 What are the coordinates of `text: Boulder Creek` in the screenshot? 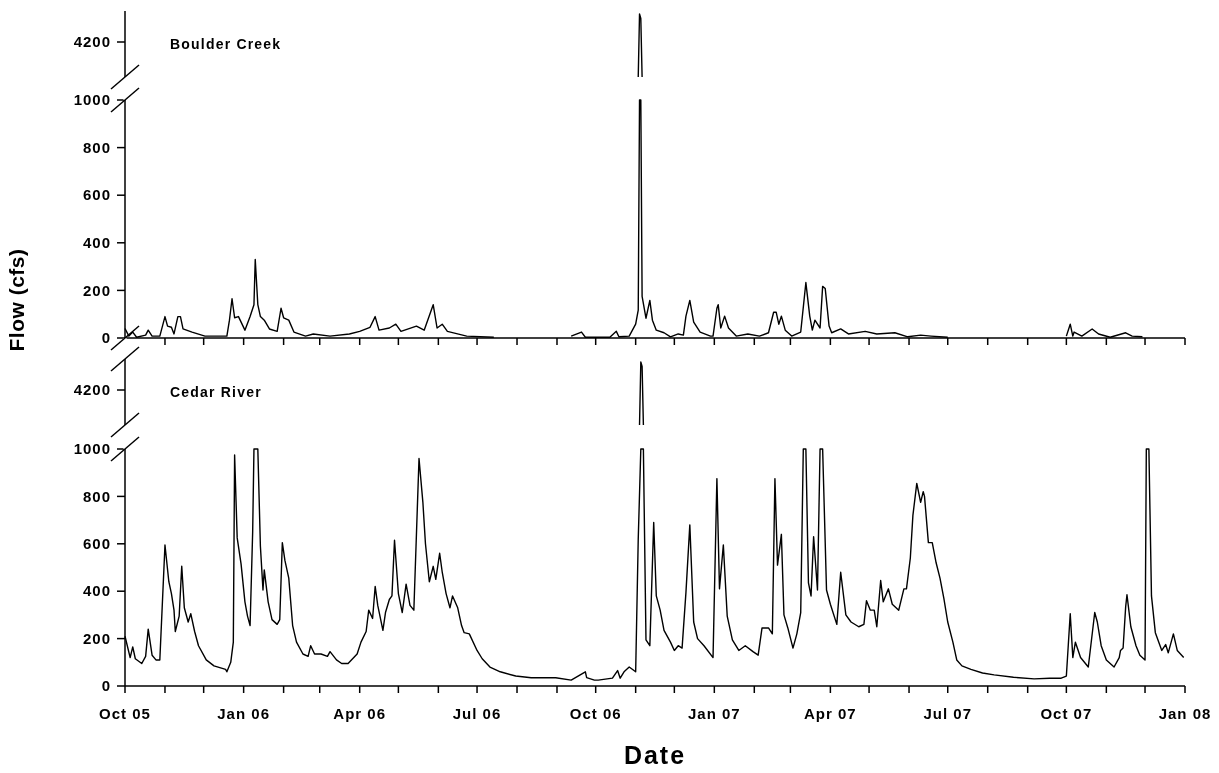 It's located at (226, 43).